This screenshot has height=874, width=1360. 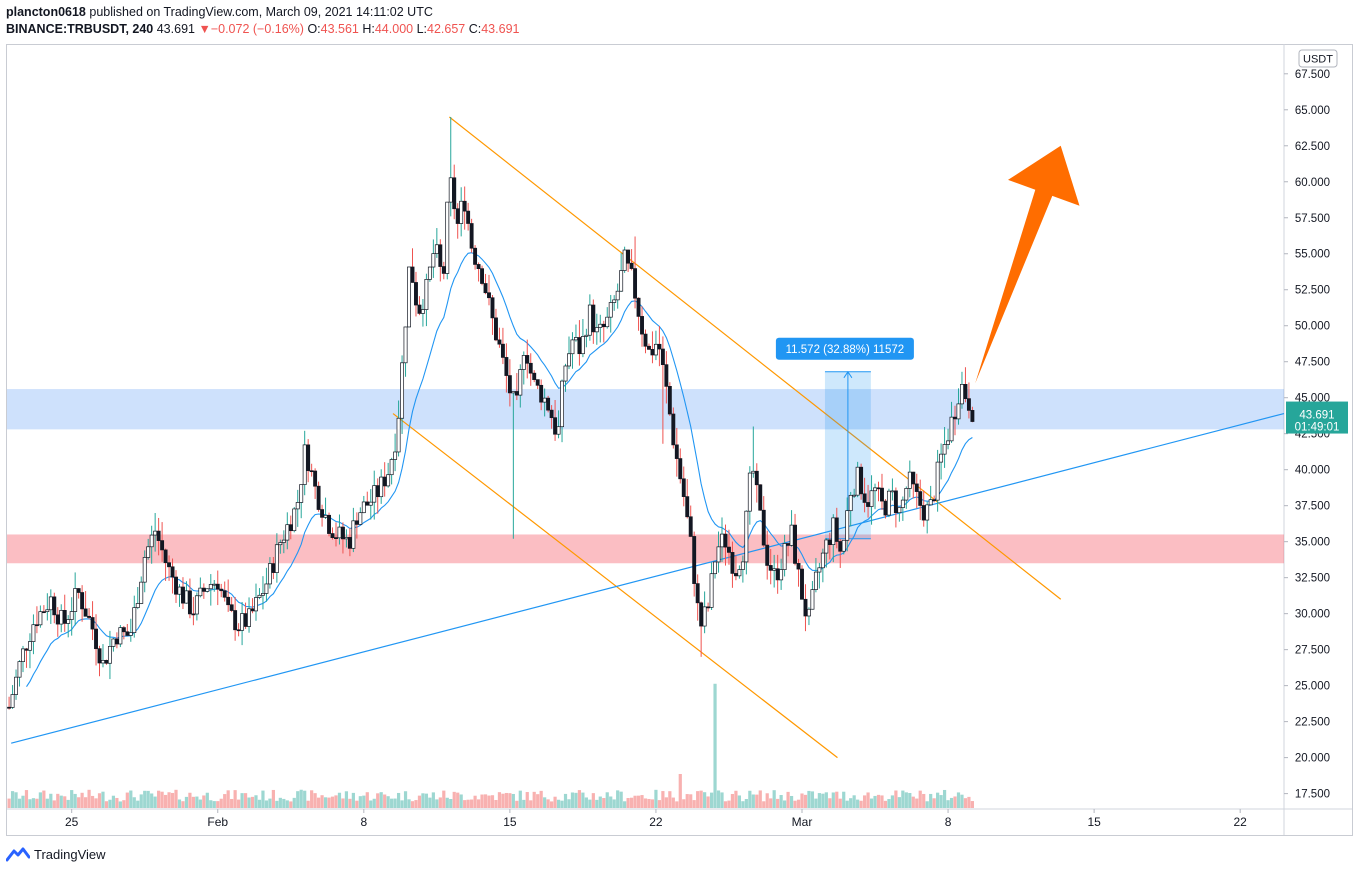 I want to click on currency-badge, so click(x=1318, y=58).